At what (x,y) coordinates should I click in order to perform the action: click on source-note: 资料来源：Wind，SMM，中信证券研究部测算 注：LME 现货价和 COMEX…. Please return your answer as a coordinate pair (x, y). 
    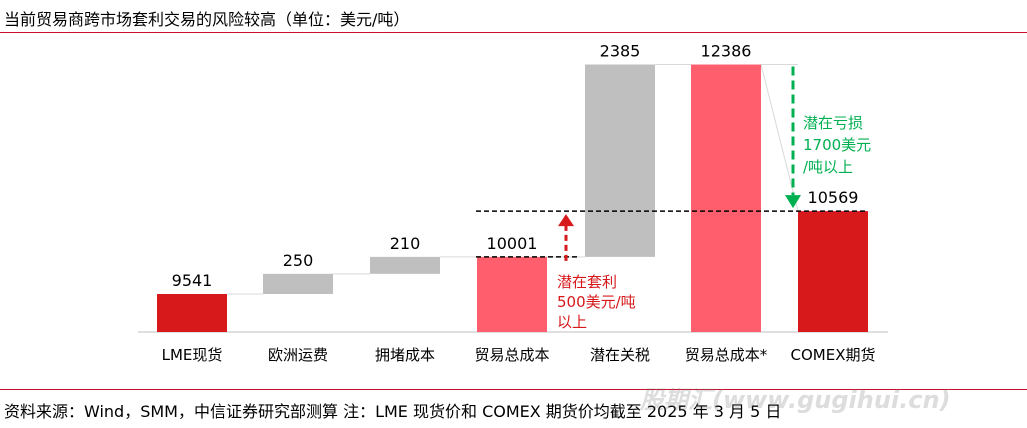
    Looking at the image, I should click on (393, 411).